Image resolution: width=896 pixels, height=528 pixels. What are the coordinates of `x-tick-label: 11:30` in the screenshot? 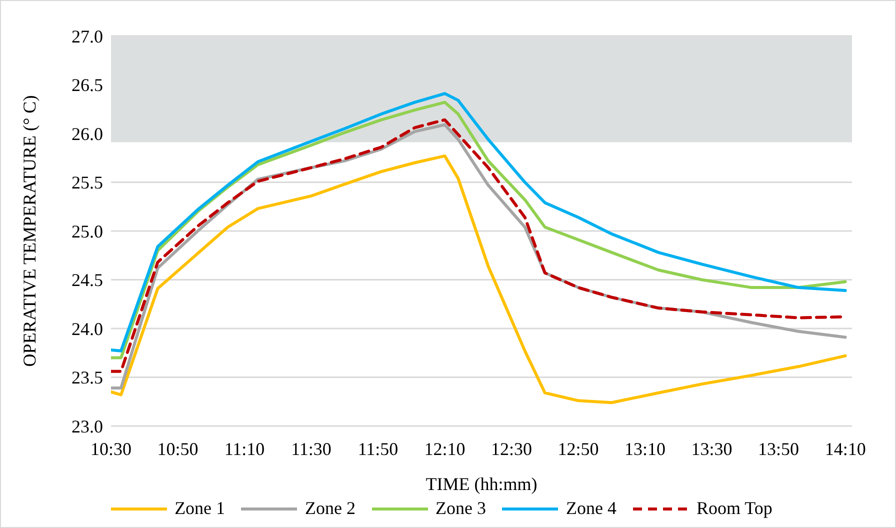 It's located at (311, 448).